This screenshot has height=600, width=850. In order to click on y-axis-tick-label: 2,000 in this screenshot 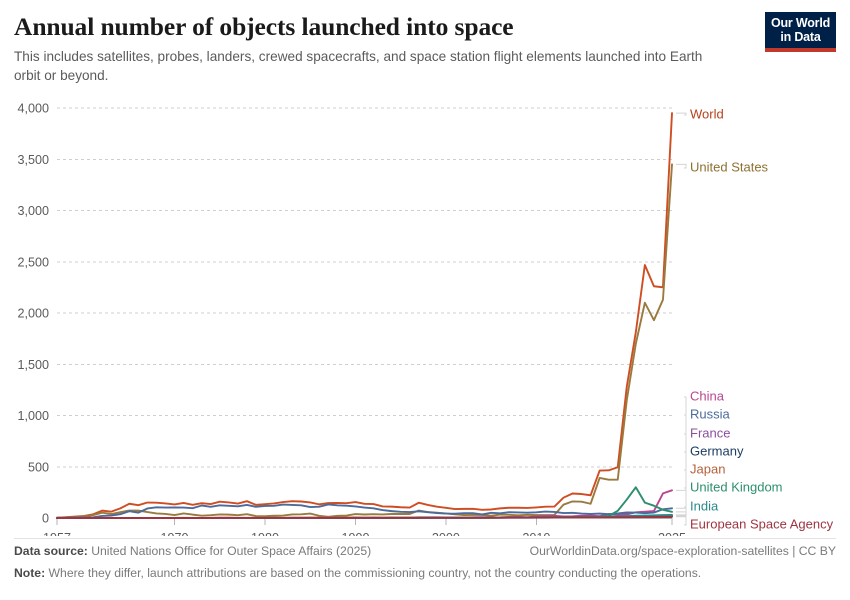, I will do `click(33, 314)`.